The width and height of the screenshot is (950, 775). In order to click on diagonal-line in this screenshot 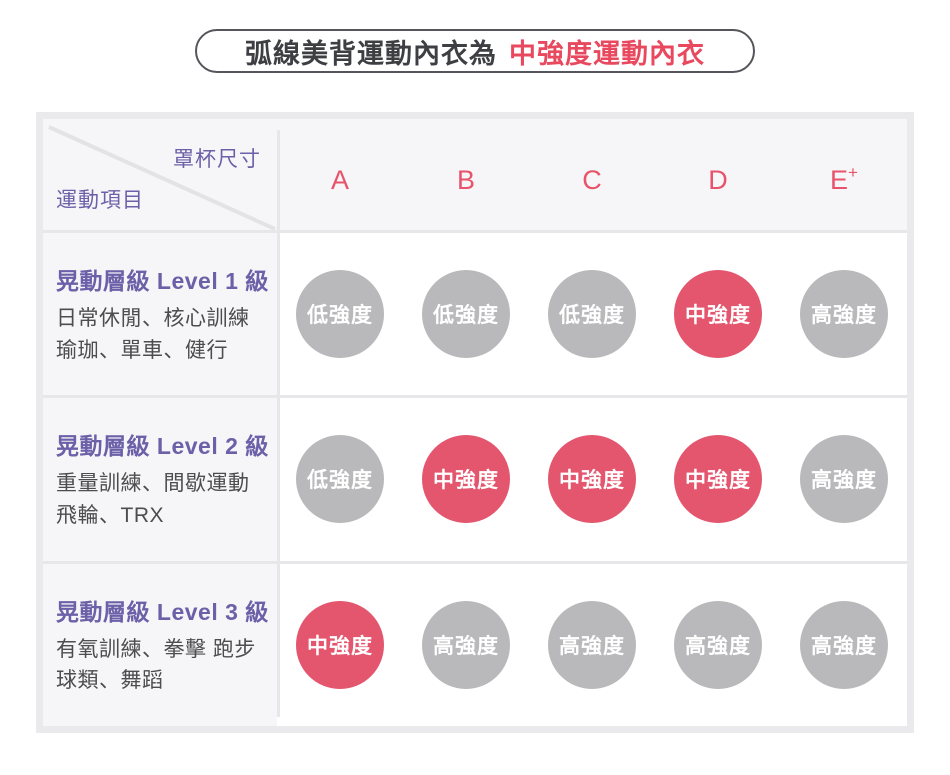, I will do `click(162, 177)`.